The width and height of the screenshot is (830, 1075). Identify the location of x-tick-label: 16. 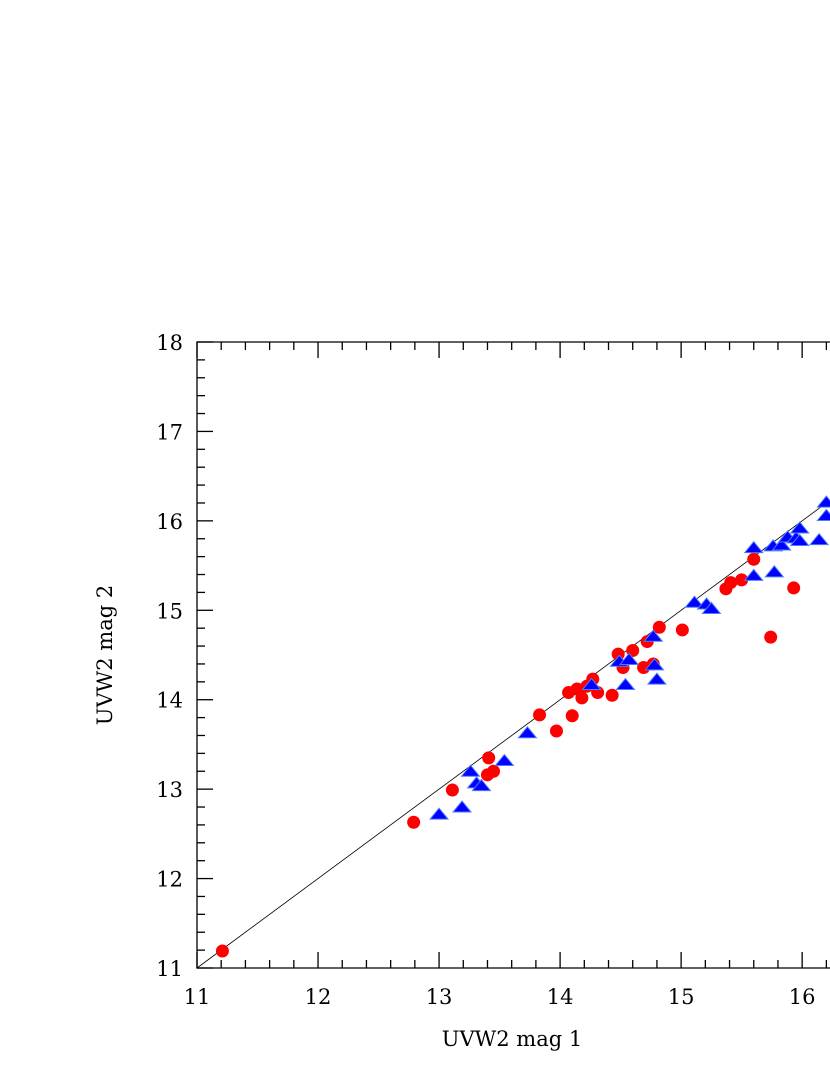
(802, 997).